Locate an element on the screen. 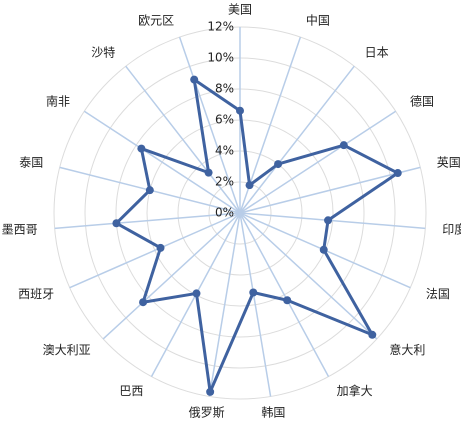  category-label: 韩国 is located at coordinates (273, 412).